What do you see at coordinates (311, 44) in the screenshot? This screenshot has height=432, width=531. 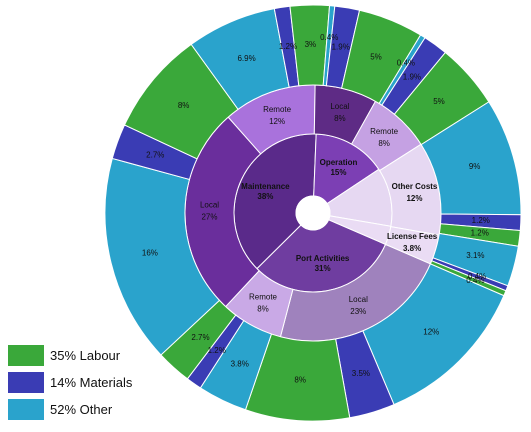 I see `outer-segment-label: 3%` at bounding box center [311, 44].